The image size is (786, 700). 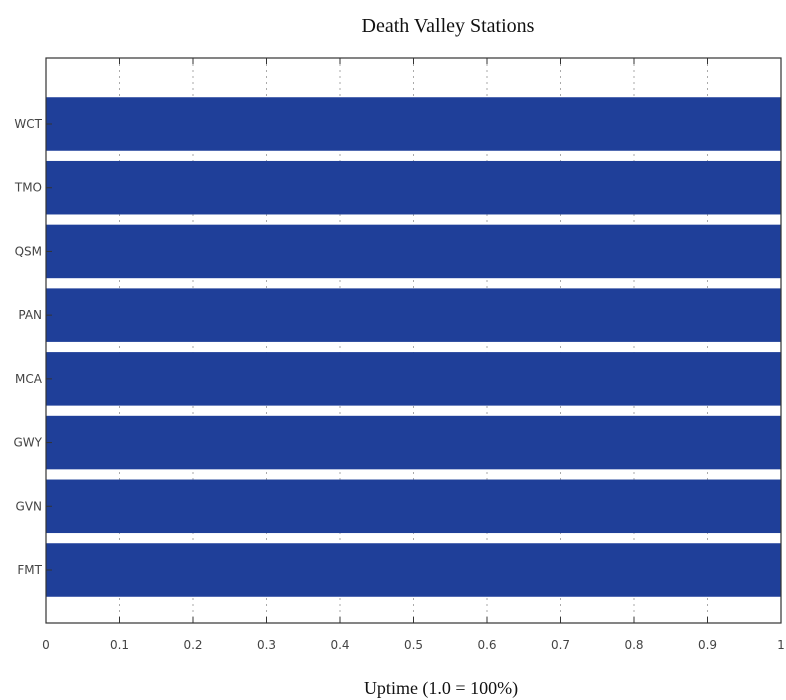 What do you see at coordinates (46, 645) in the screenshot?
I see `x-tick-label: 0` at bounding box center [46, 645].